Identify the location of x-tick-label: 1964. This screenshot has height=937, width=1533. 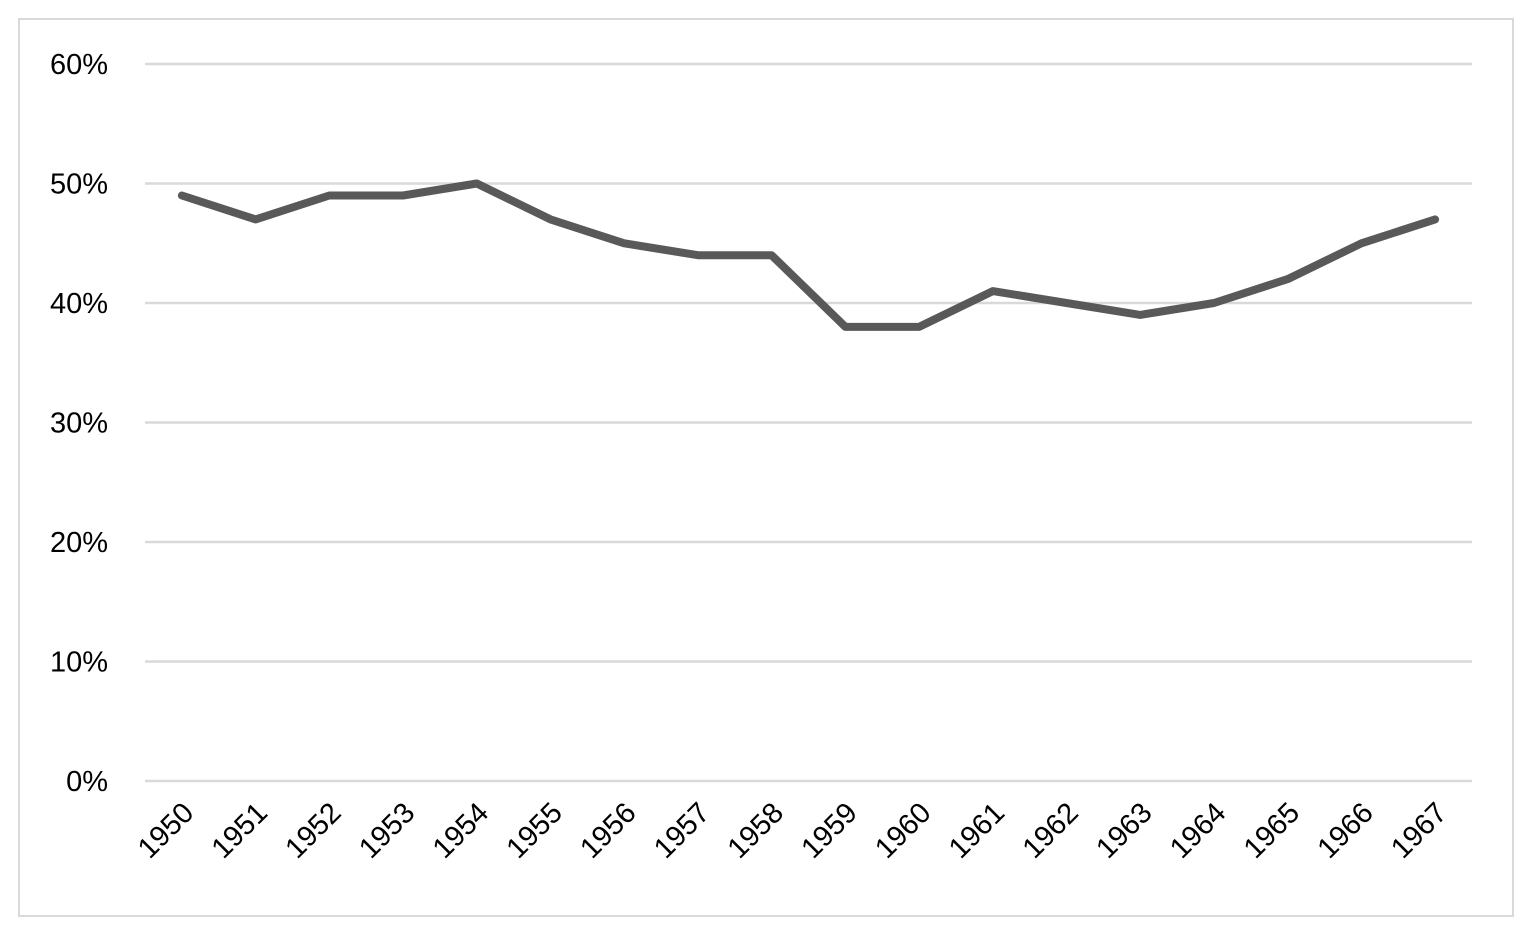
(1198, 831).